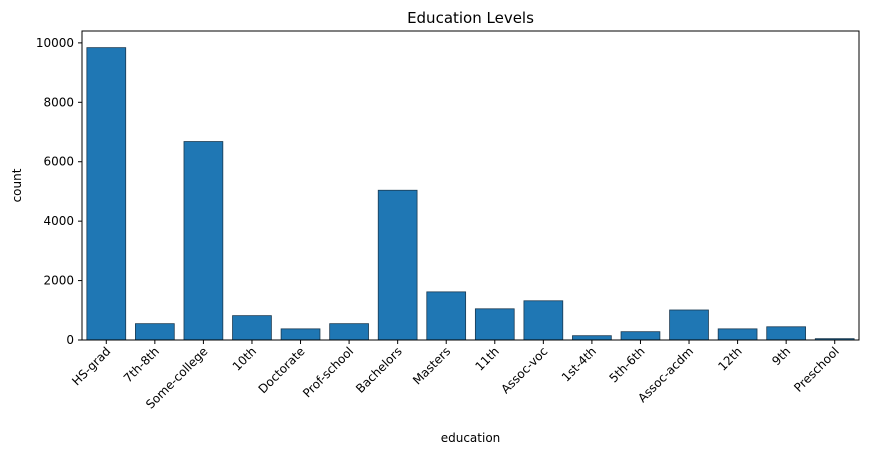 This screenshot has height=455, width=872. I want to click on bar-doctorate, so click(300, 334).